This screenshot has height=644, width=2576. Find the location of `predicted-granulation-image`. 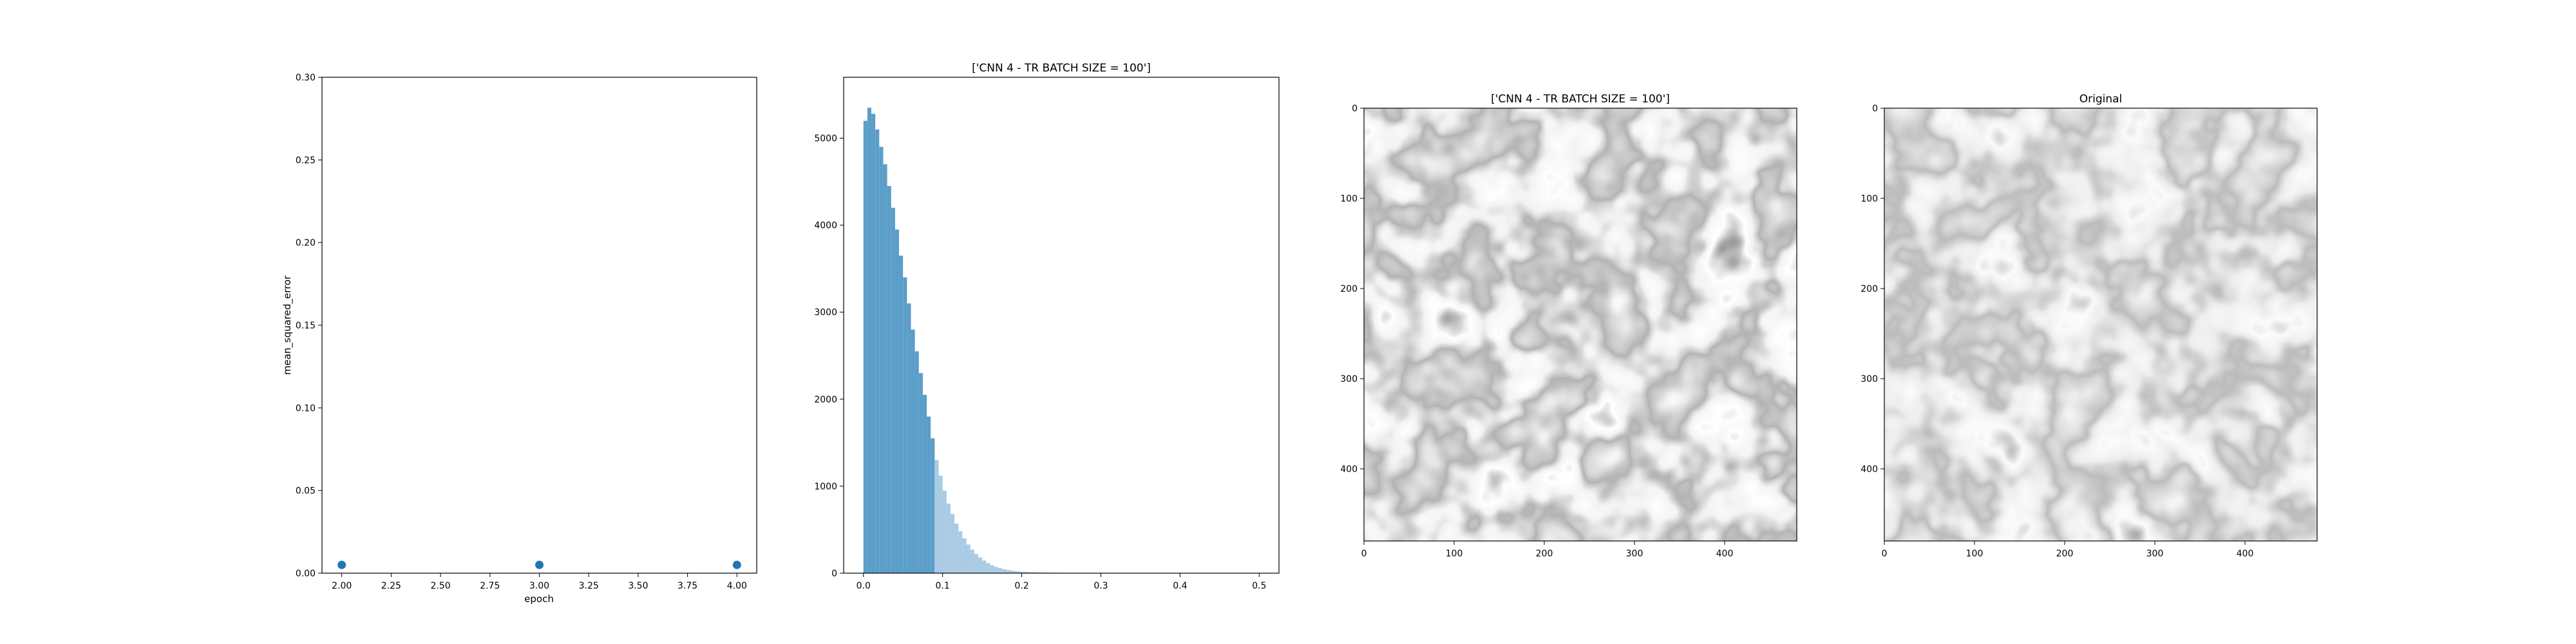

predicted-granulation-image is located at coordinates (1580, 325).